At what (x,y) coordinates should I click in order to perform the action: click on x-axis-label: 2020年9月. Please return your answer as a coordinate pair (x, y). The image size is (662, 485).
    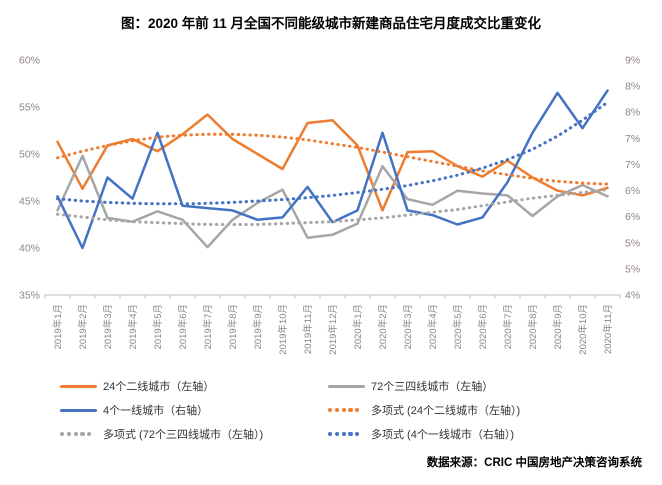
    Looking at the image, I should click on (558, 326).